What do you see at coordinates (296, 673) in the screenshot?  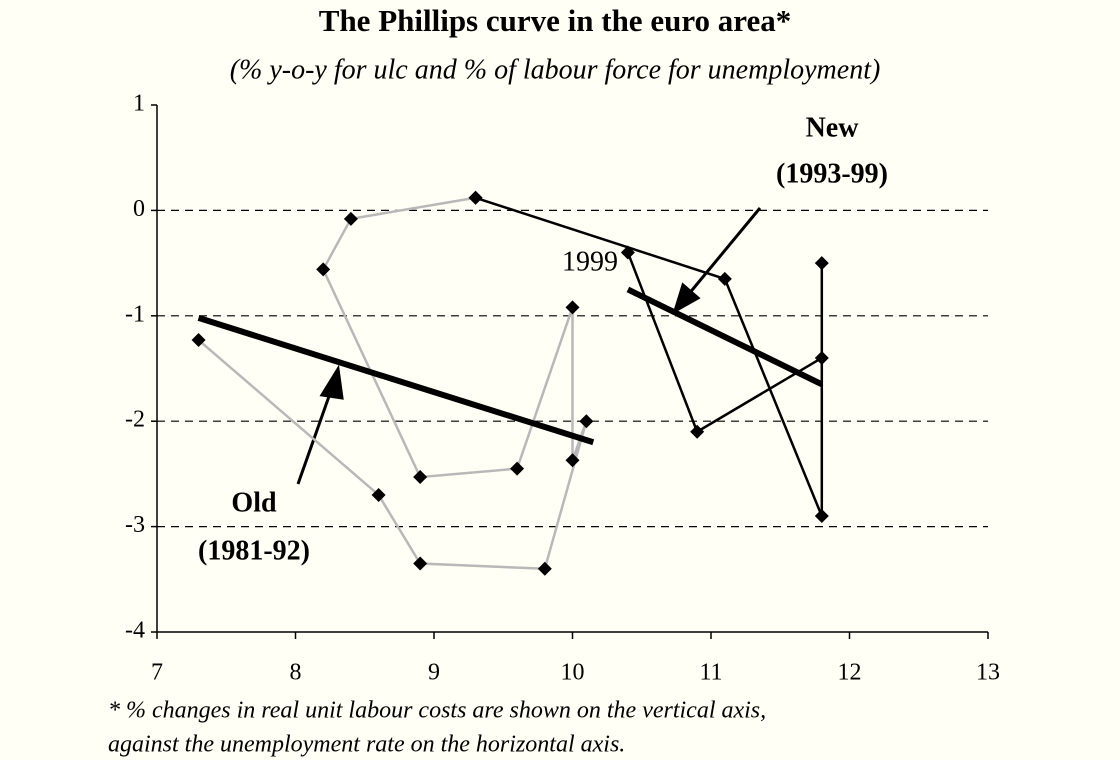 I see `x-tick-label: 8` at bounding box center [296, 673].